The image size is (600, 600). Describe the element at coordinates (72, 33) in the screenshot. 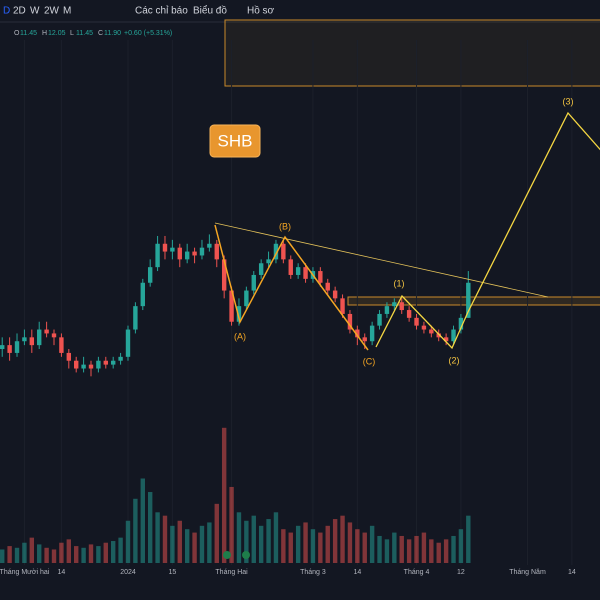

I see `legend-letter: L` at that location.